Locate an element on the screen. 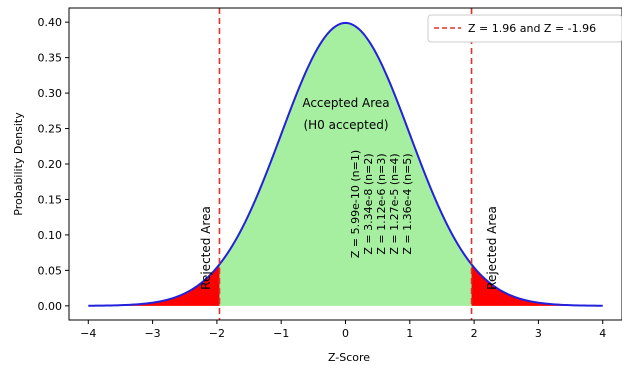  x-tick-label: 1 is located at coordinates (409, 333).